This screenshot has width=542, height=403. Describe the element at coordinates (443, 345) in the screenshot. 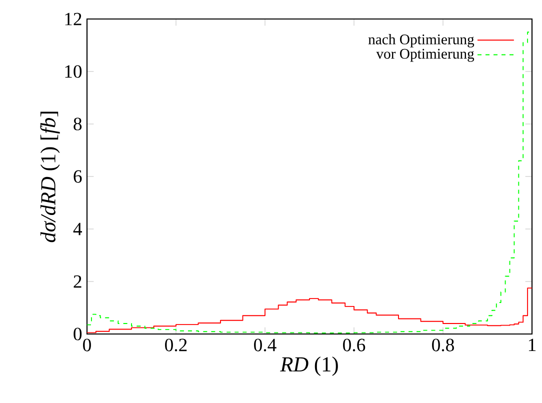

I see `x-tick-label: 0.8` at that location.